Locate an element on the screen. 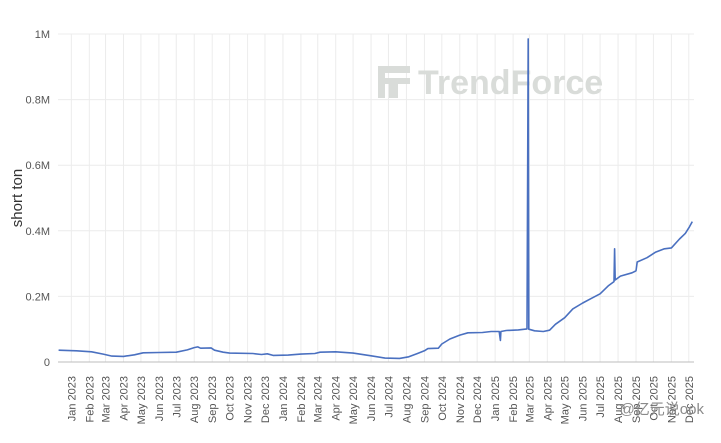  x-tick-label: Dec 2024 is located at coordinates (478, 399).